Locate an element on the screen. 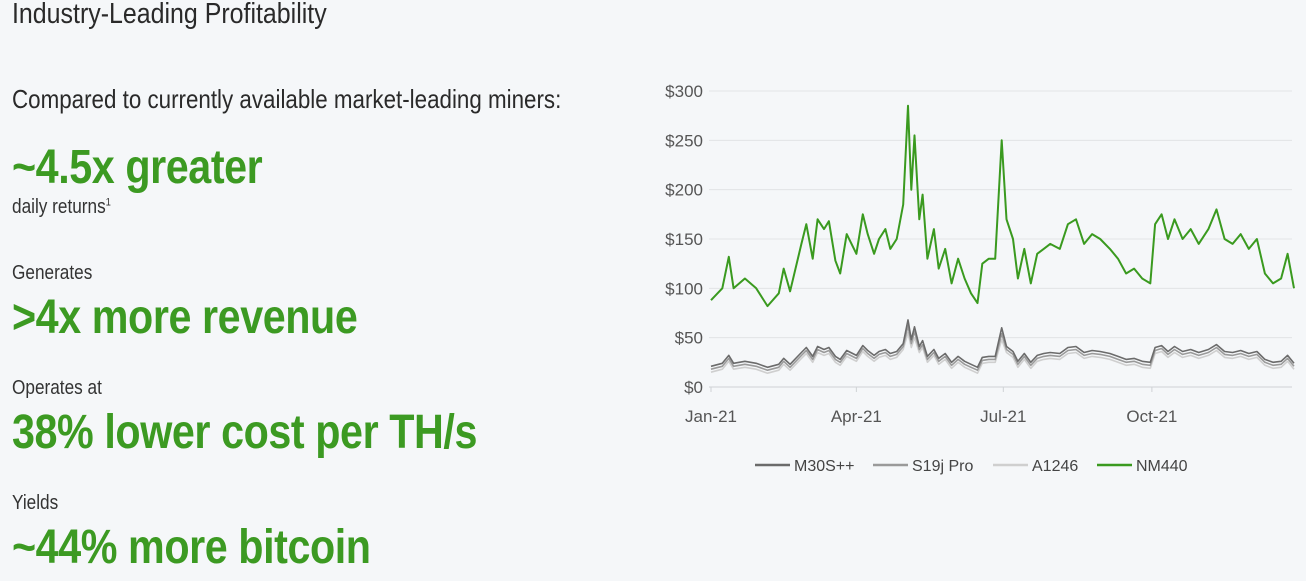  footnote-marker: 1 is located at coordinates (108, 202).